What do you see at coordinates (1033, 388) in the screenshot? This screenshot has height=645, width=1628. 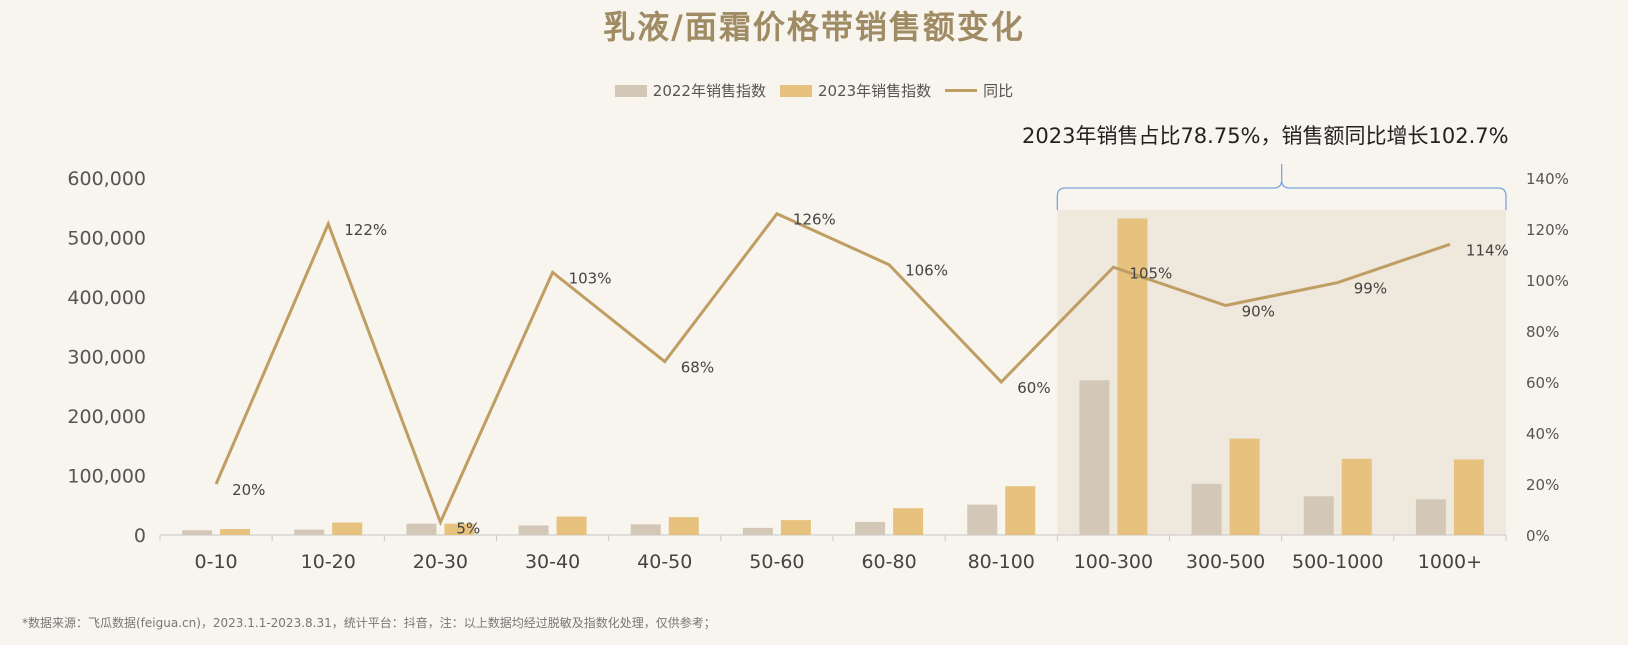 I see `yoy-data-label: 60%` at bounding box center [1033, 388].